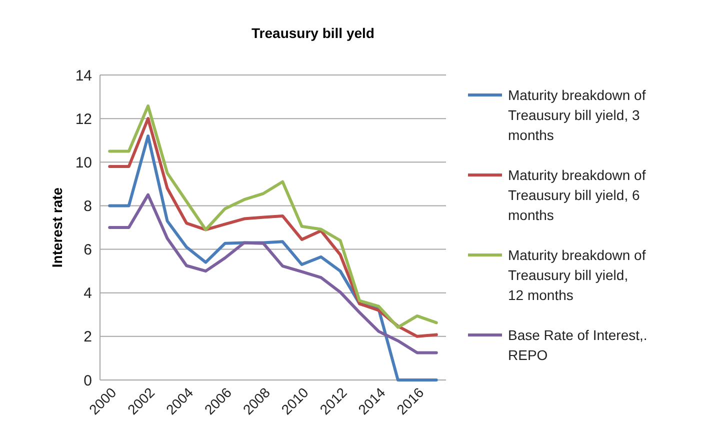 Image resolution: width=724 pixels, height=440 pixels. Describe the element at coordinates (577, 194) in the screenshot. I see `legend-label: Maturity breakdown of Treausury bill yield, 6 months` at that location.